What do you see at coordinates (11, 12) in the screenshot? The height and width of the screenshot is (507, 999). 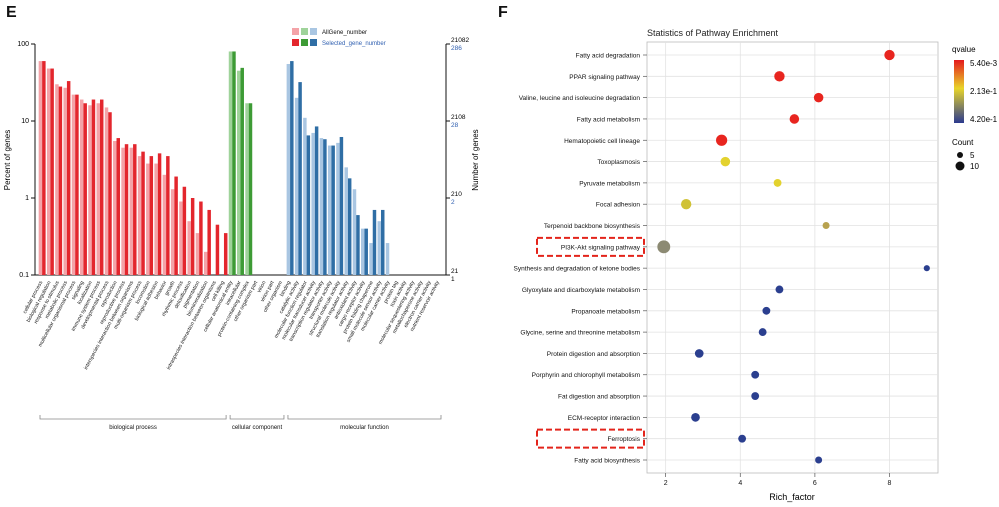 I see `panel-letter-e: E` at bounding box center [11, 12].